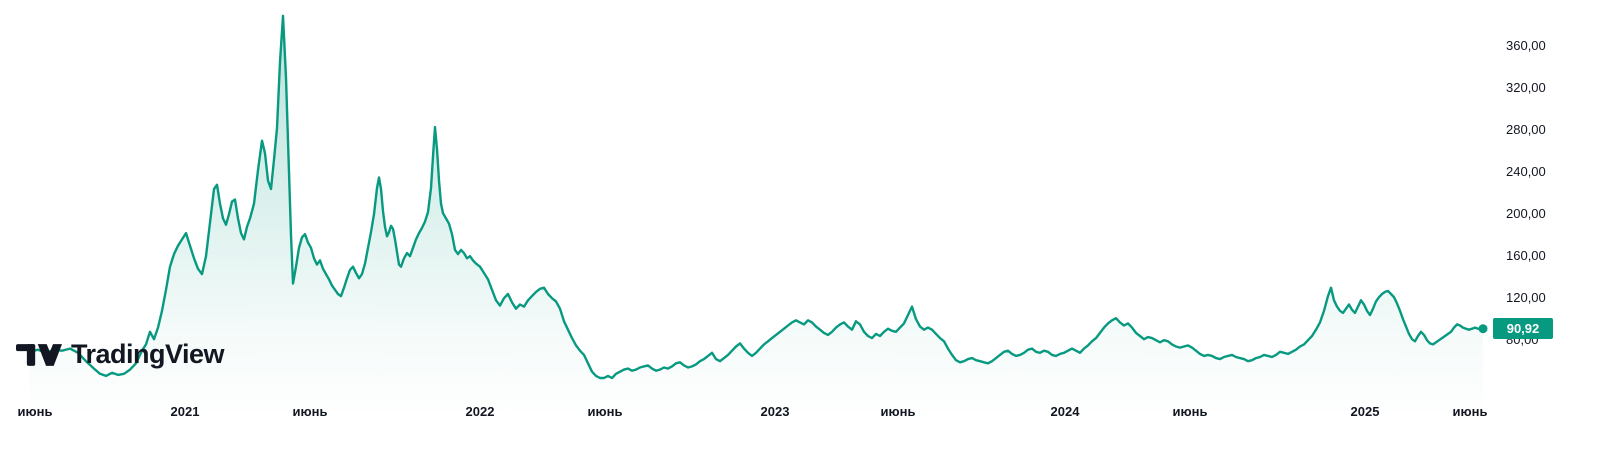 This screenshot has height=450, width=1600. Describe the element at coordinates (775, 411) in the screenshot. I see `x-axis-label: 2023` at that location.